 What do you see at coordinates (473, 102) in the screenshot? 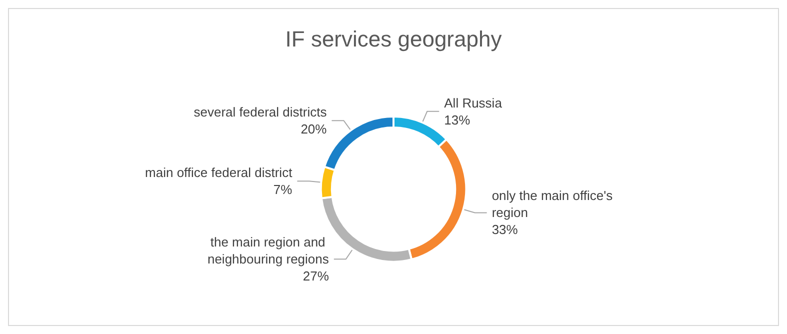
I see `slice-label: All Russia` at bounding box center [473, 102].